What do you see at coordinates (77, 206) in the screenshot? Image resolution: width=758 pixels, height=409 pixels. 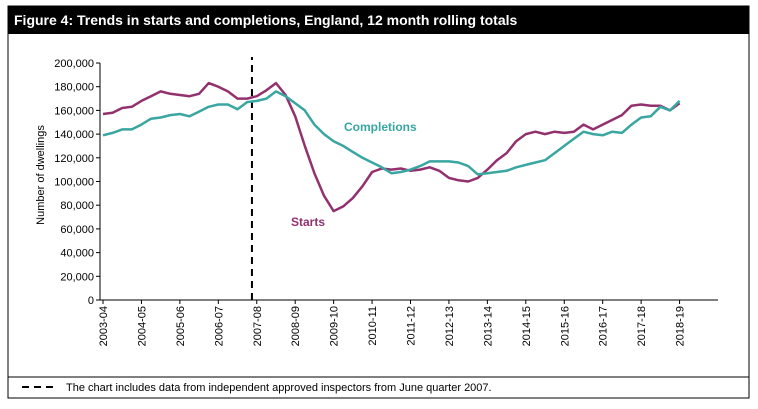 I see `y-tick-label: 80,000` at bounding box center [77, 206].